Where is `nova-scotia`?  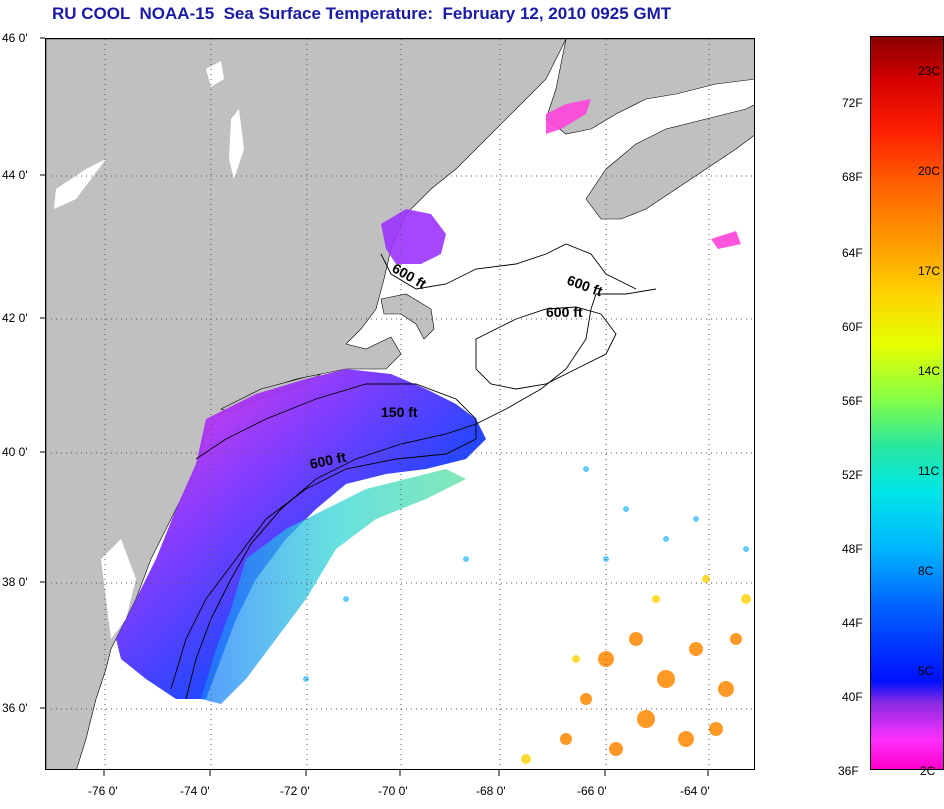
nova-scotia is located at coordinates (669, 162).